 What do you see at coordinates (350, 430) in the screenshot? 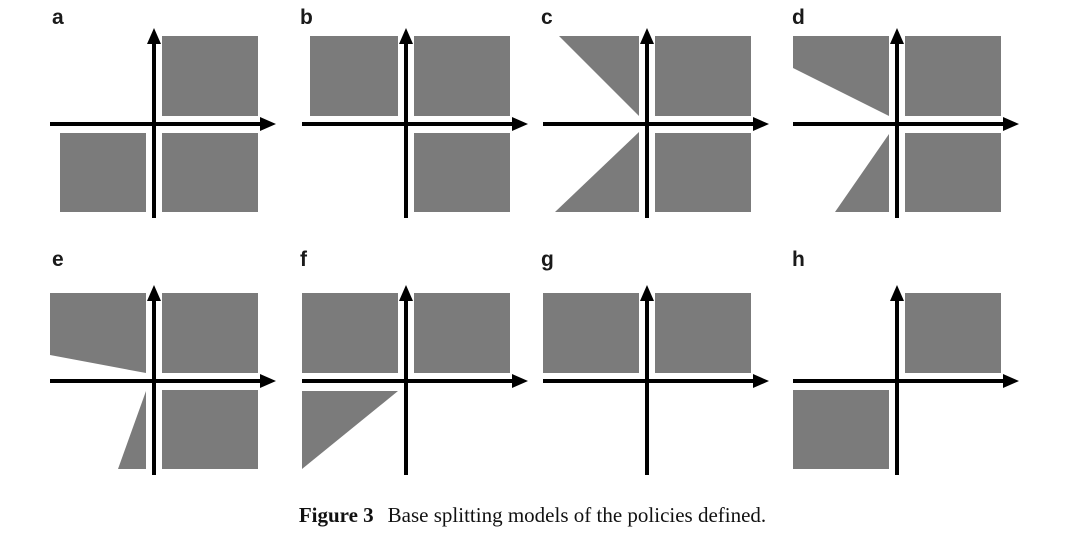
I see `panel-f-bottom-left-triangle` at bounding box center [350, 430].